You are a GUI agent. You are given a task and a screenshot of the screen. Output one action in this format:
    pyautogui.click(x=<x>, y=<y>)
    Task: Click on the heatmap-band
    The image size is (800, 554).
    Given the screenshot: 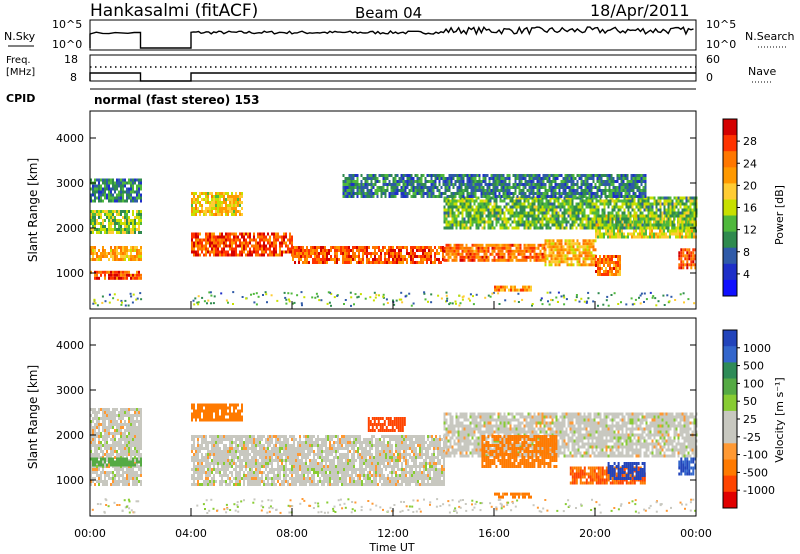 What is the action you would take?
    pyautogui.click(x=513, y=288)
    